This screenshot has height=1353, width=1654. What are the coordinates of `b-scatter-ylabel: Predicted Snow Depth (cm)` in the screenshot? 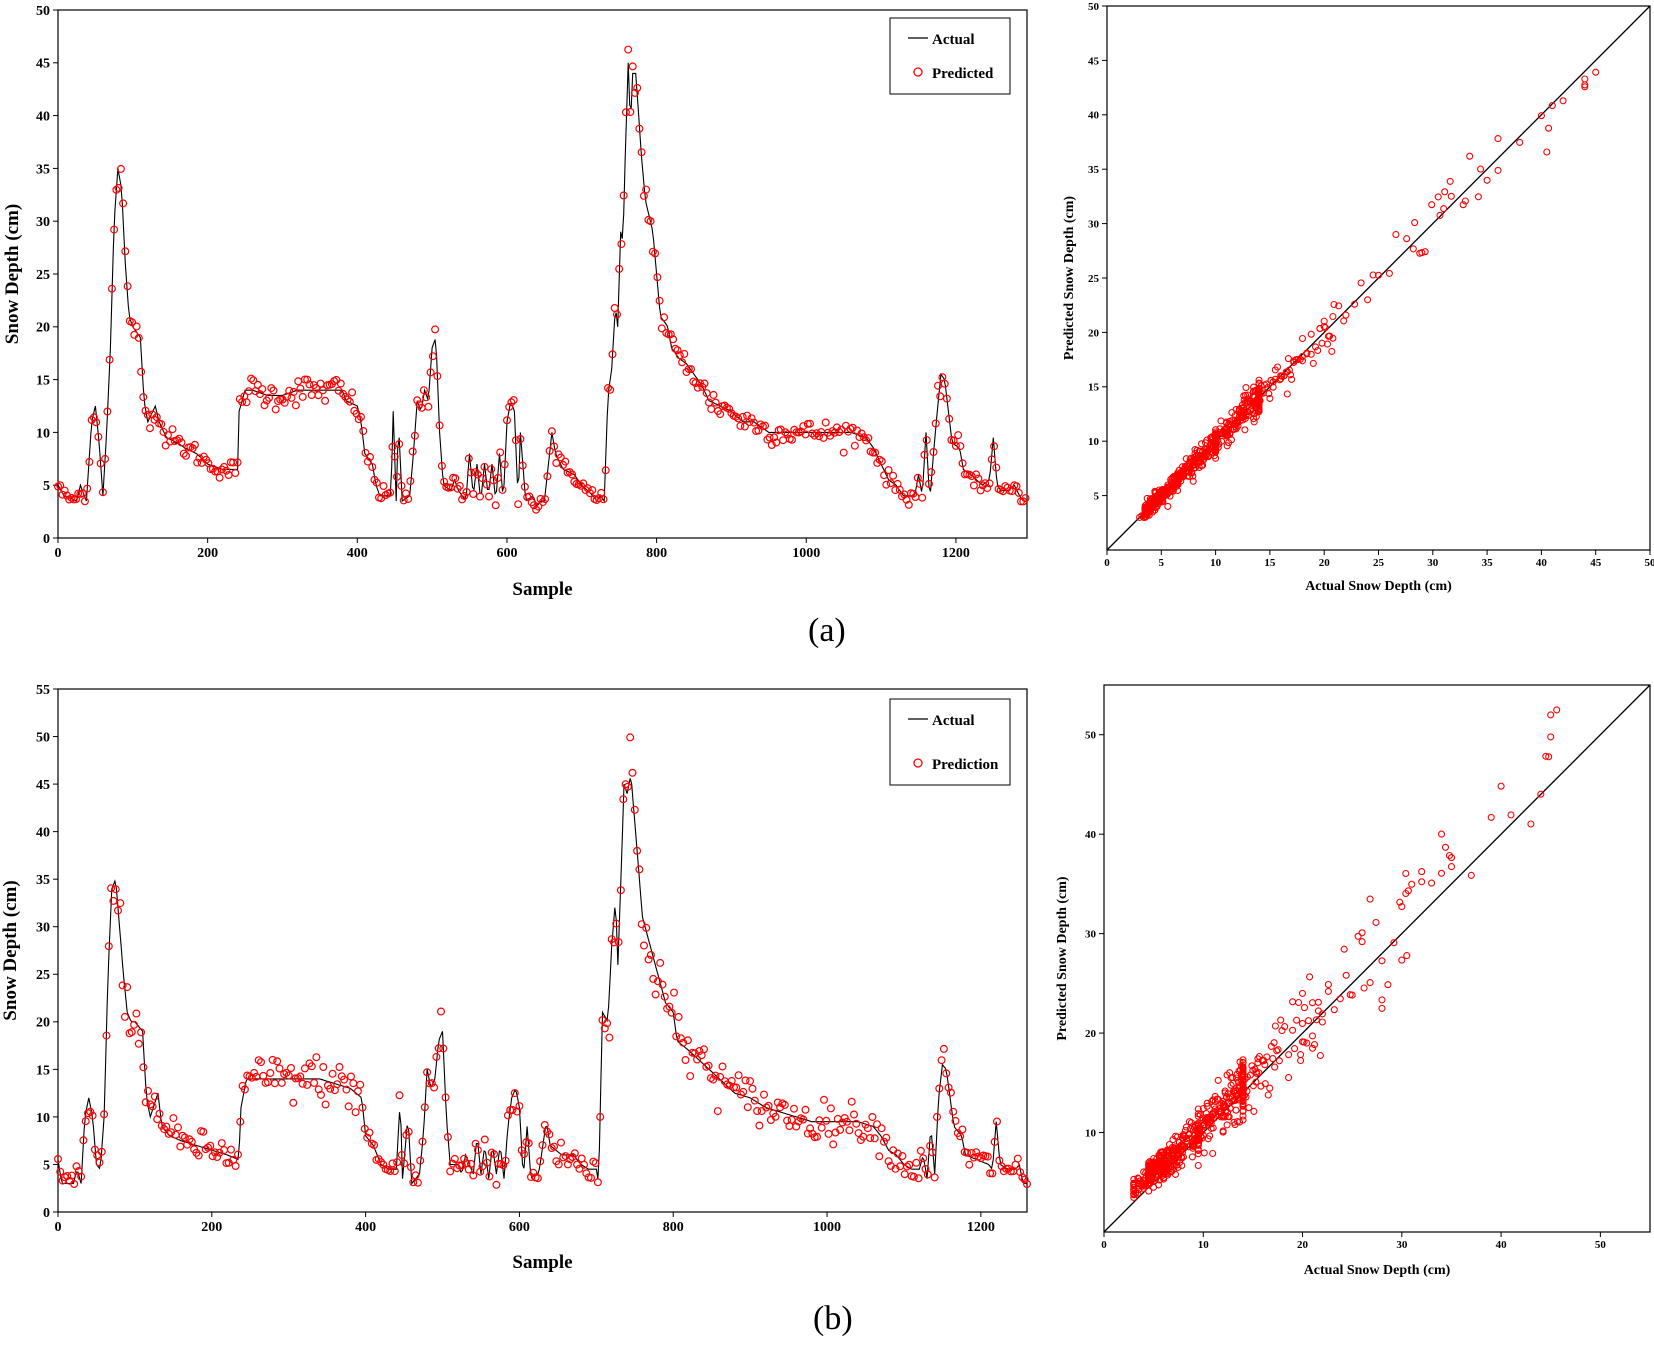 It's located at (1062, 958).